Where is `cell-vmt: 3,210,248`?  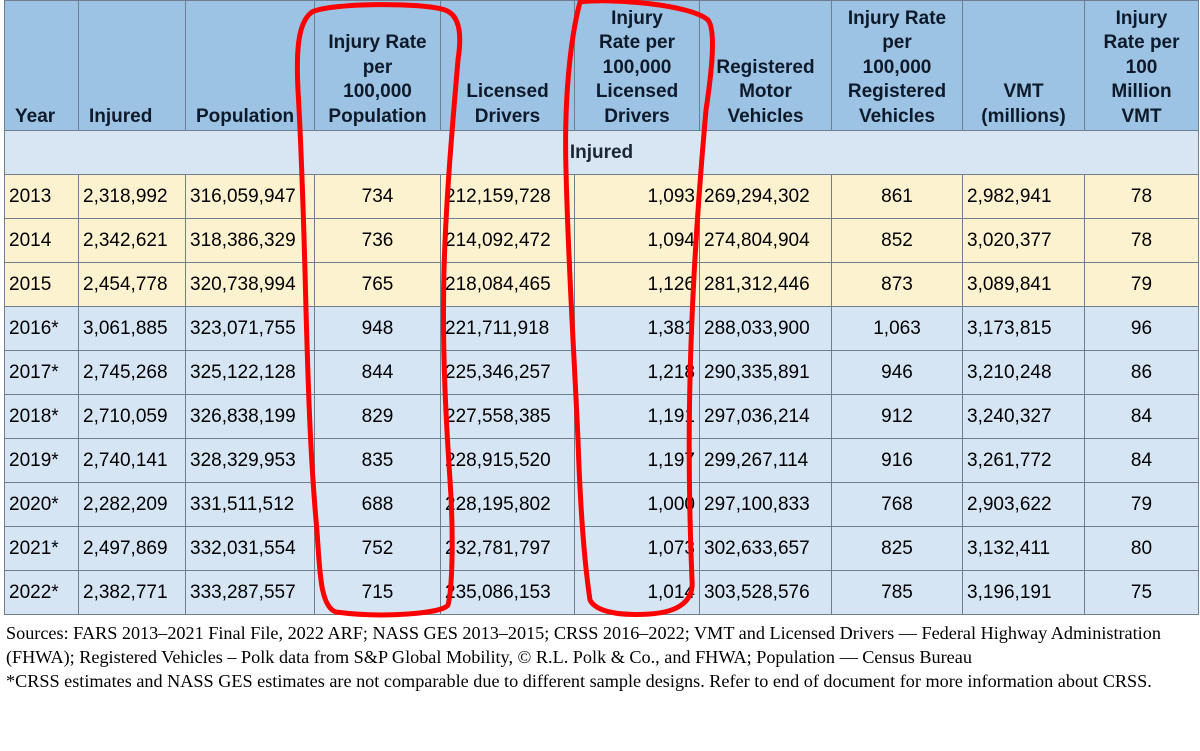
cell-vmt: 3,210,248 is located at coordinates (1023, 372).